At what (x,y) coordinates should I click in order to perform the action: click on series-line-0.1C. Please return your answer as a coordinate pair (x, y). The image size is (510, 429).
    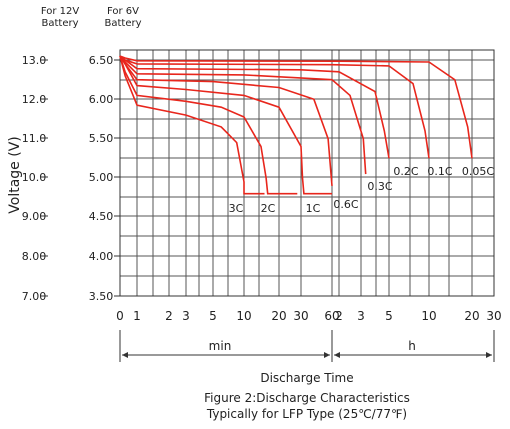
    Looking at the image, I should click on (274, 107).